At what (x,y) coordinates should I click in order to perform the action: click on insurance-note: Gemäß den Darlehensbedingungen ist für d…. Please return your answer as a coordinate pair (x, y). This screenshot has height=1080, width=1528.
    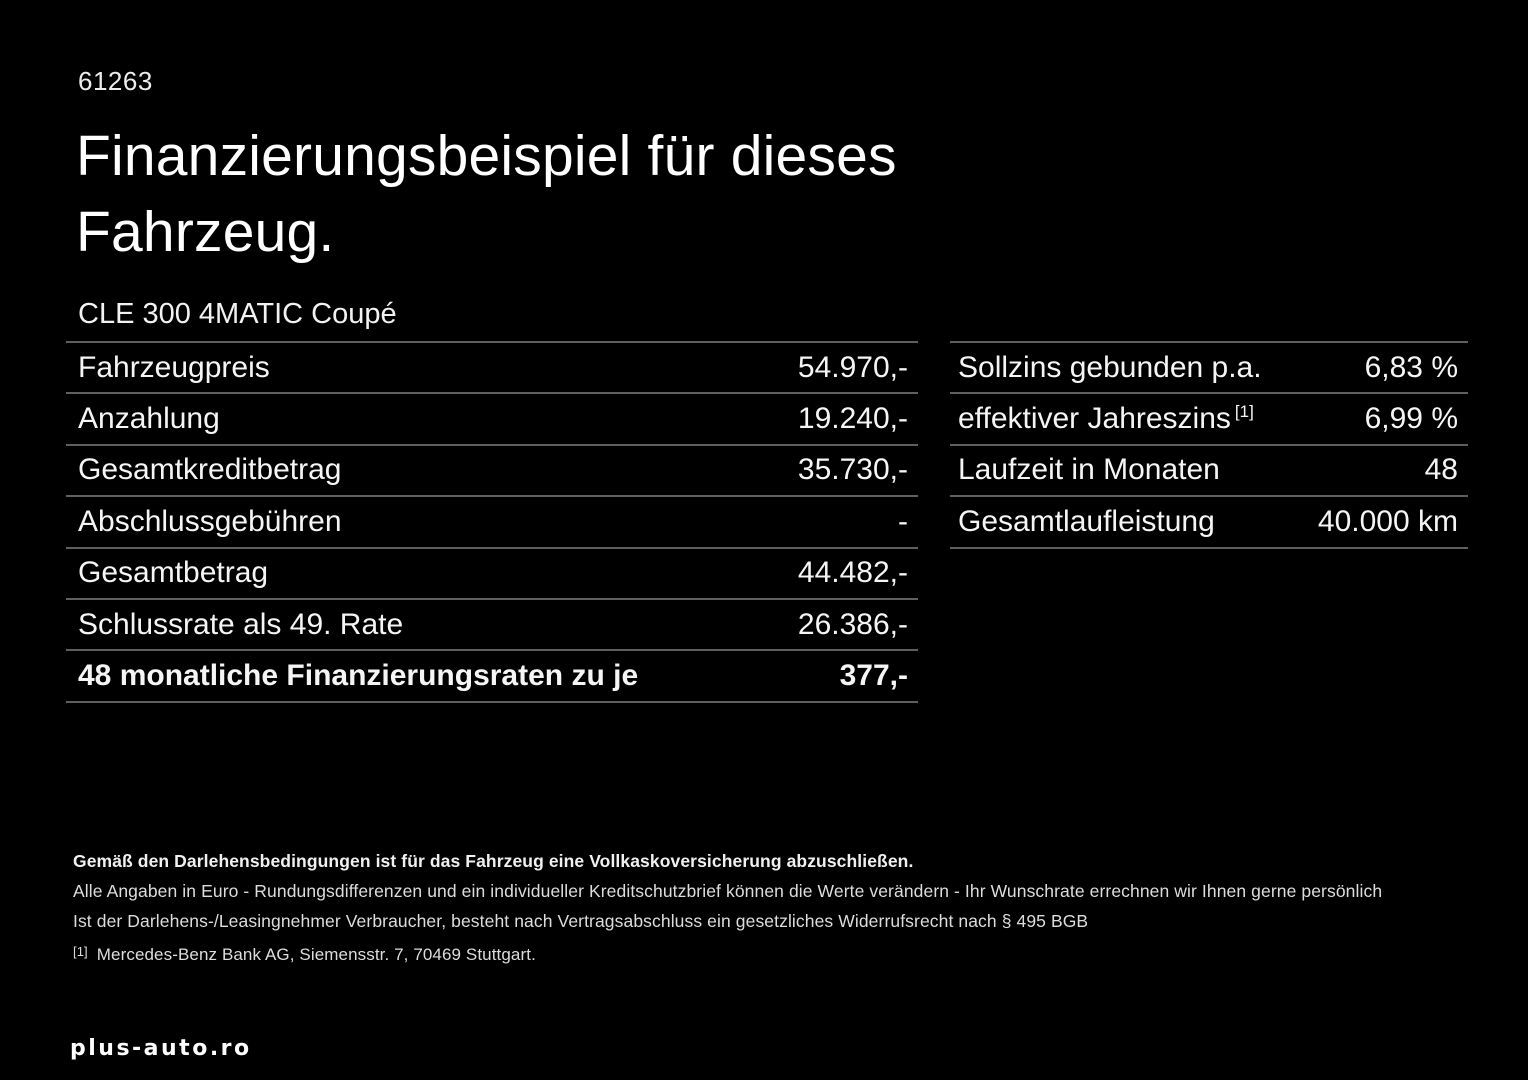
    Looking at the image, I should click on (493, 861).